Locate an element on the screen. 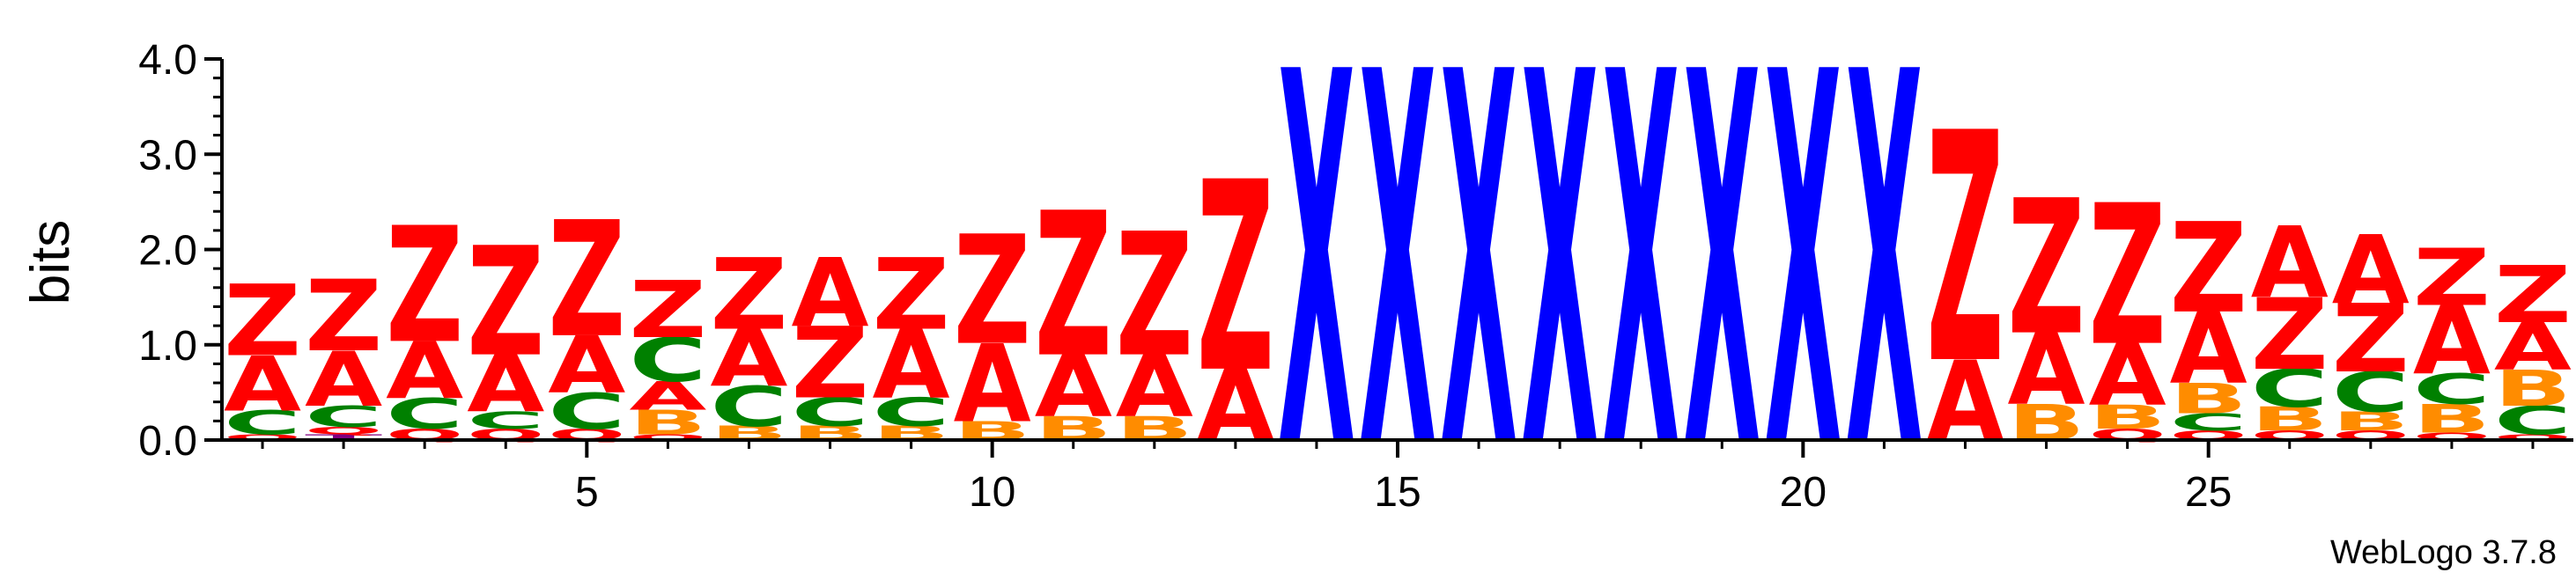  logo-column-23: BAZ is located at coordinates (2046, 306).